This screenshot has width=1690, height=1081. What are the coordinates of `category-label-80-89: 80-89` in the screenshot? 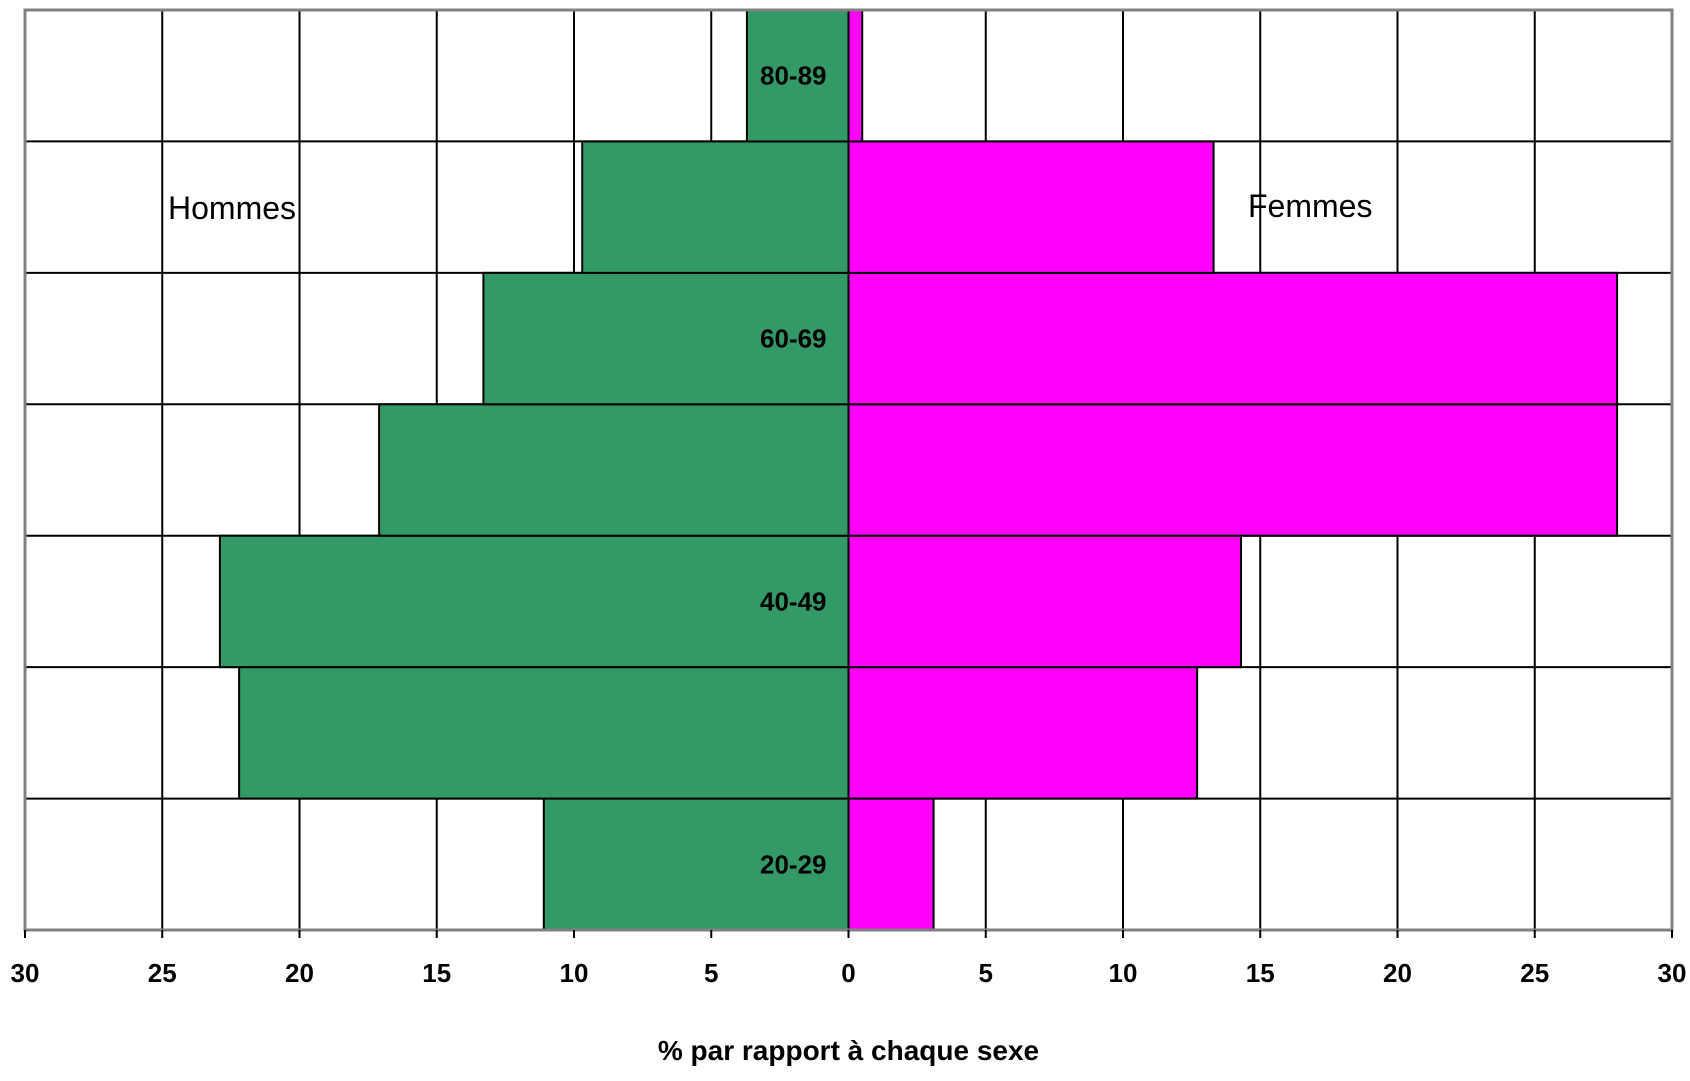 It's located at (793, 76).